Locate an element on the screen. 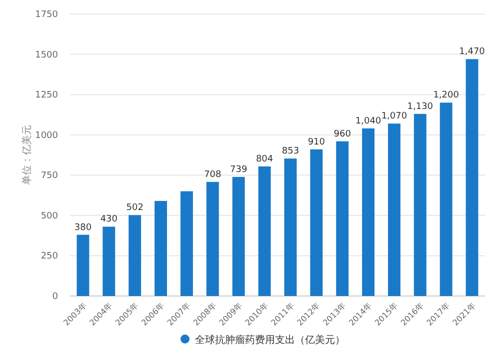 The image size is (500, 362). y-tick-label: 750 is located at coordinates (49, 176).